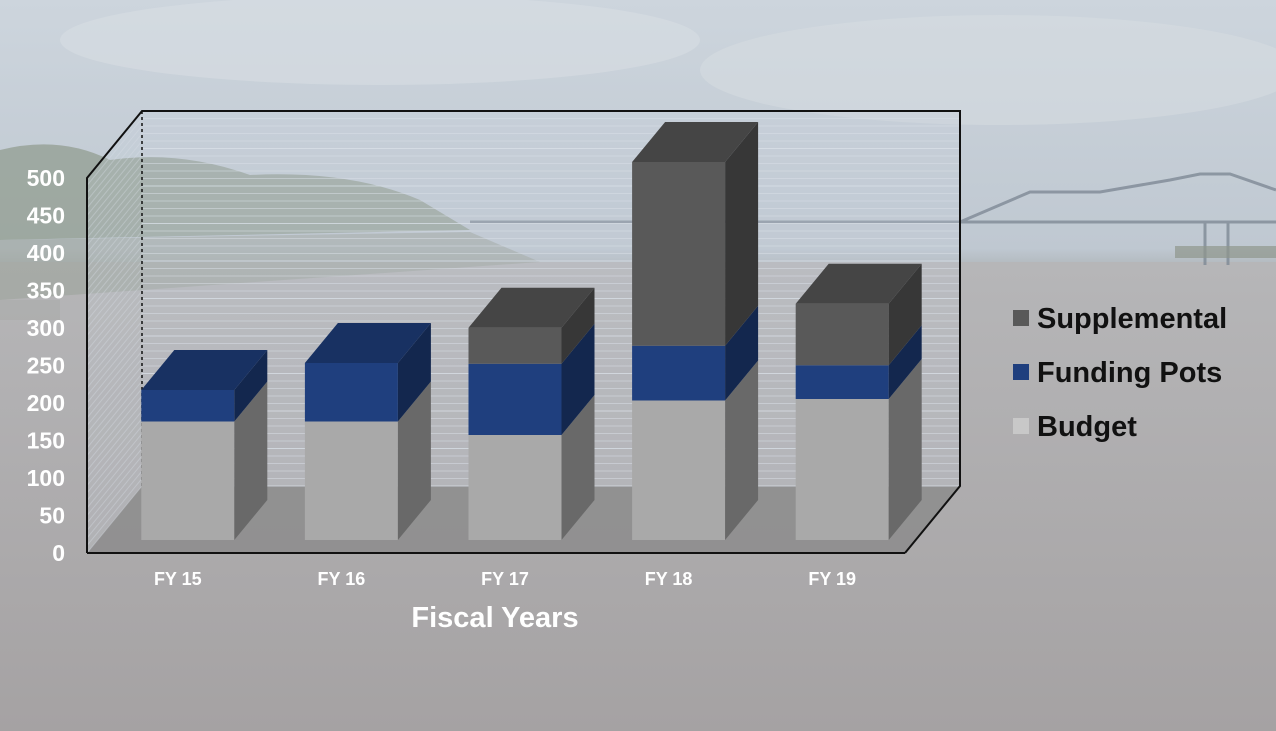 The image size is (1276, 731). Describe the element at coordinates (342, 579) in the screenshot. I see `x-tick-label: FY 16` at that location.